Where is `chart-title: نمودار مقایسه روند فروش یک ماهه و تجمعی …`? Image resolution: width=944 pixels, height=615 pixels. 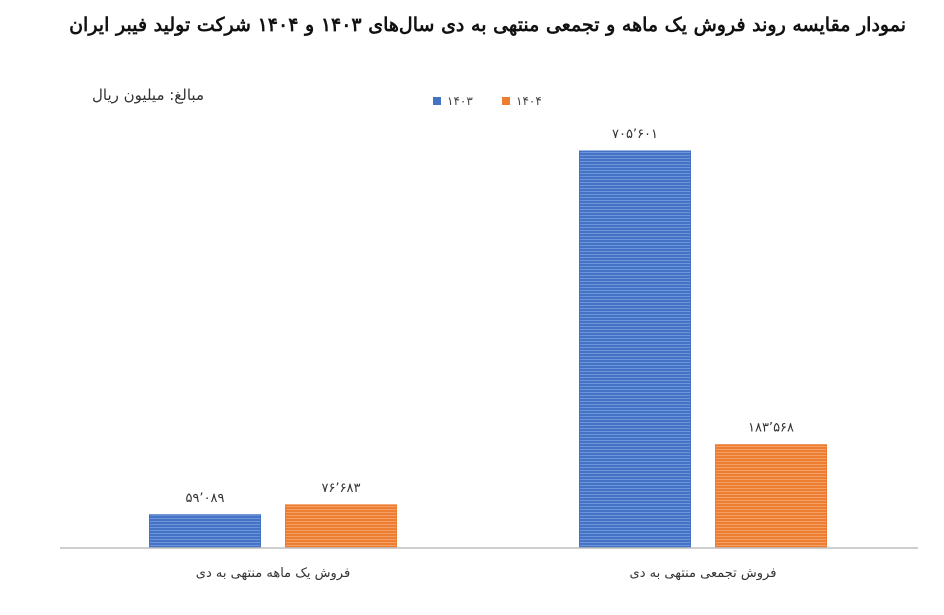 chart-title: نمودار مقایسه روند فروش یک ماهه و تجمعی … is located at coordinates (487, 25).